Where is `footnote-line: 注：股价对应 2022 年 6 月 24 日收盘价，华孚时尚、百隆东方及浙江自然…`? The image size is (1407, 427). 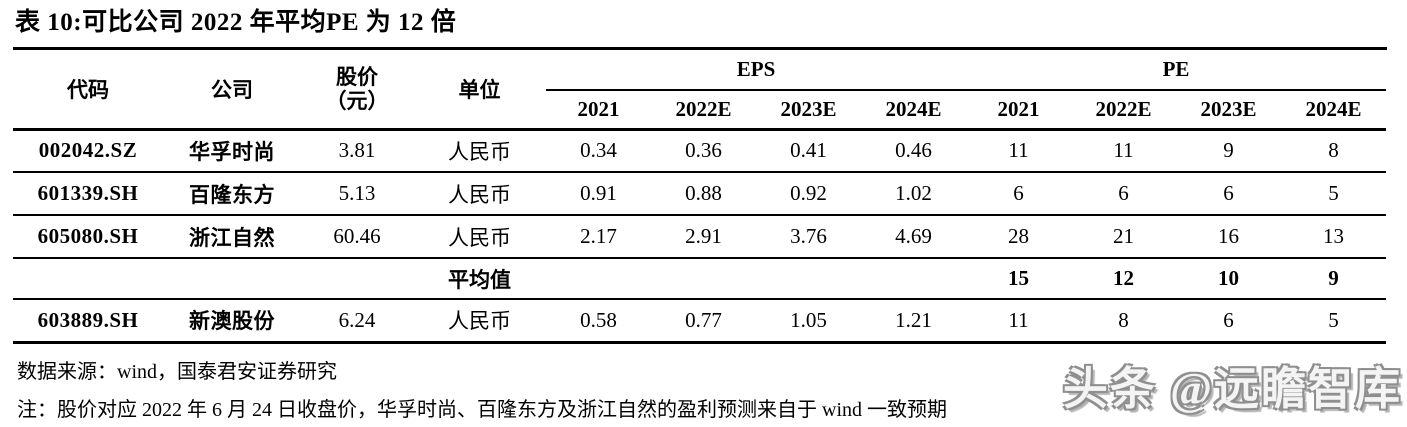 footnote-line: 注：股价对应 2022 年 6 月 24 日收盘价，华孚时尚、百隆东方及浙江自然… is located at coordinates (482, 409).